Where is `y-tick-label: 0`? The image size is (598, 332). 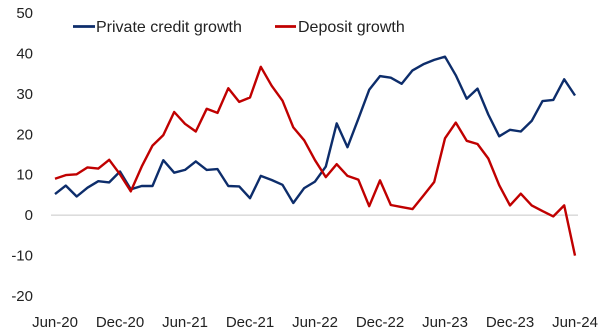 y-tick-label: 0 is located at coordinates (29, 215).